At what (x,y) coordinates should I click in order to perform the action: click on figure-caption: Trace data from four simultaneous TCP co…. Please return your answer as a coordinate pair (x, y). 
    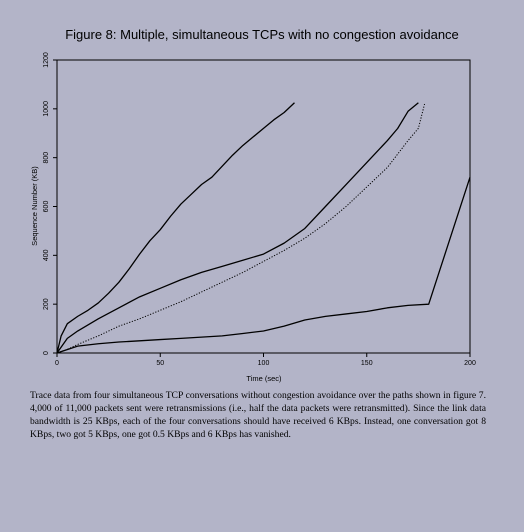
    Looking at the image, I should click on (258, 415).